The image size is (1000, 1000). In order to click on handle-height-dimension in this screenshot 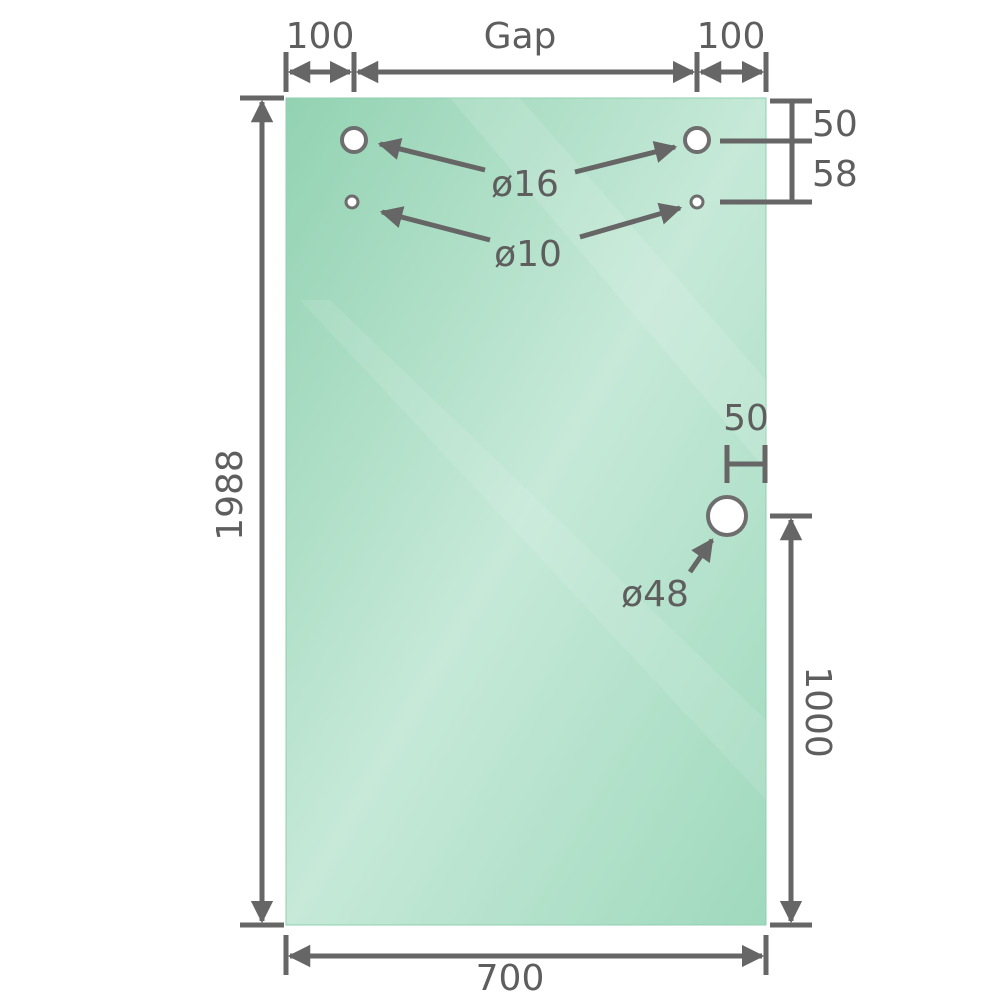, I will do `click(791, 720)`.